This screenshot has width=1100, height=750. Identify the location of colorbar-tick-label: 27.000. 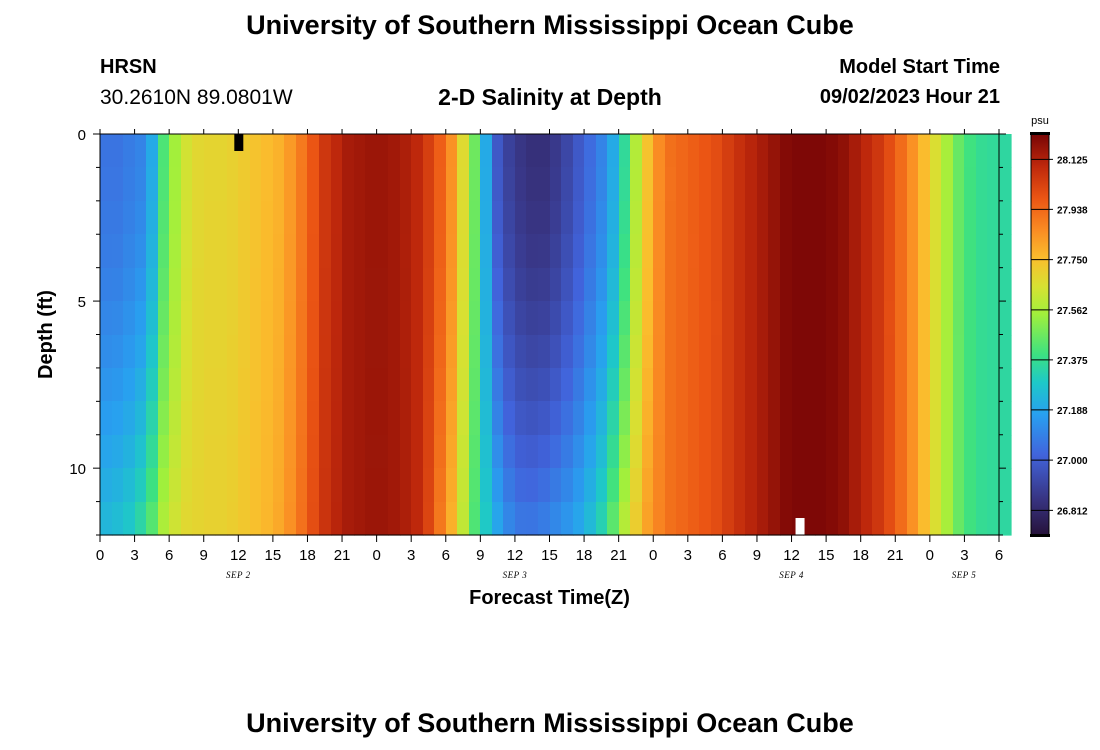
(1072, 461).